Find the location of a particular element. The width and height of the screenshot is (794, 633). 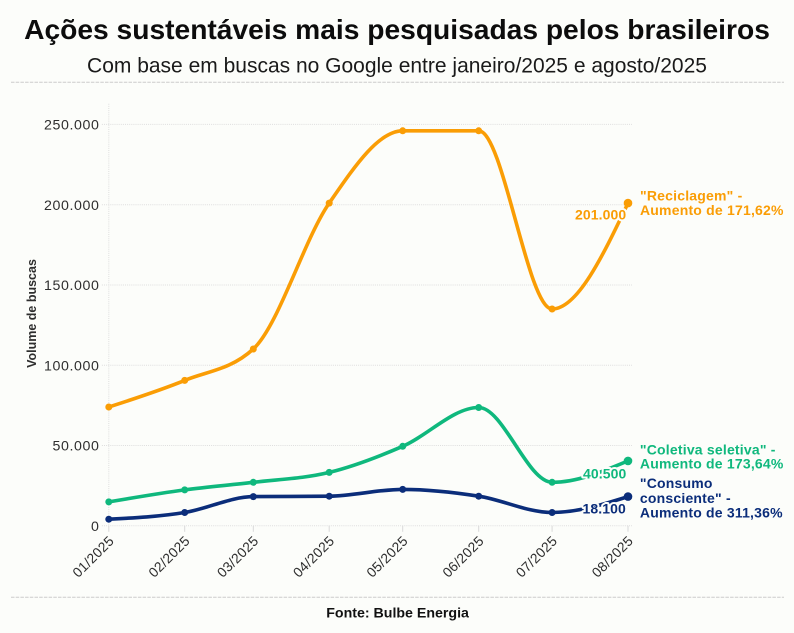

svg-text: 40.500 is located at coordinates (605, 474).